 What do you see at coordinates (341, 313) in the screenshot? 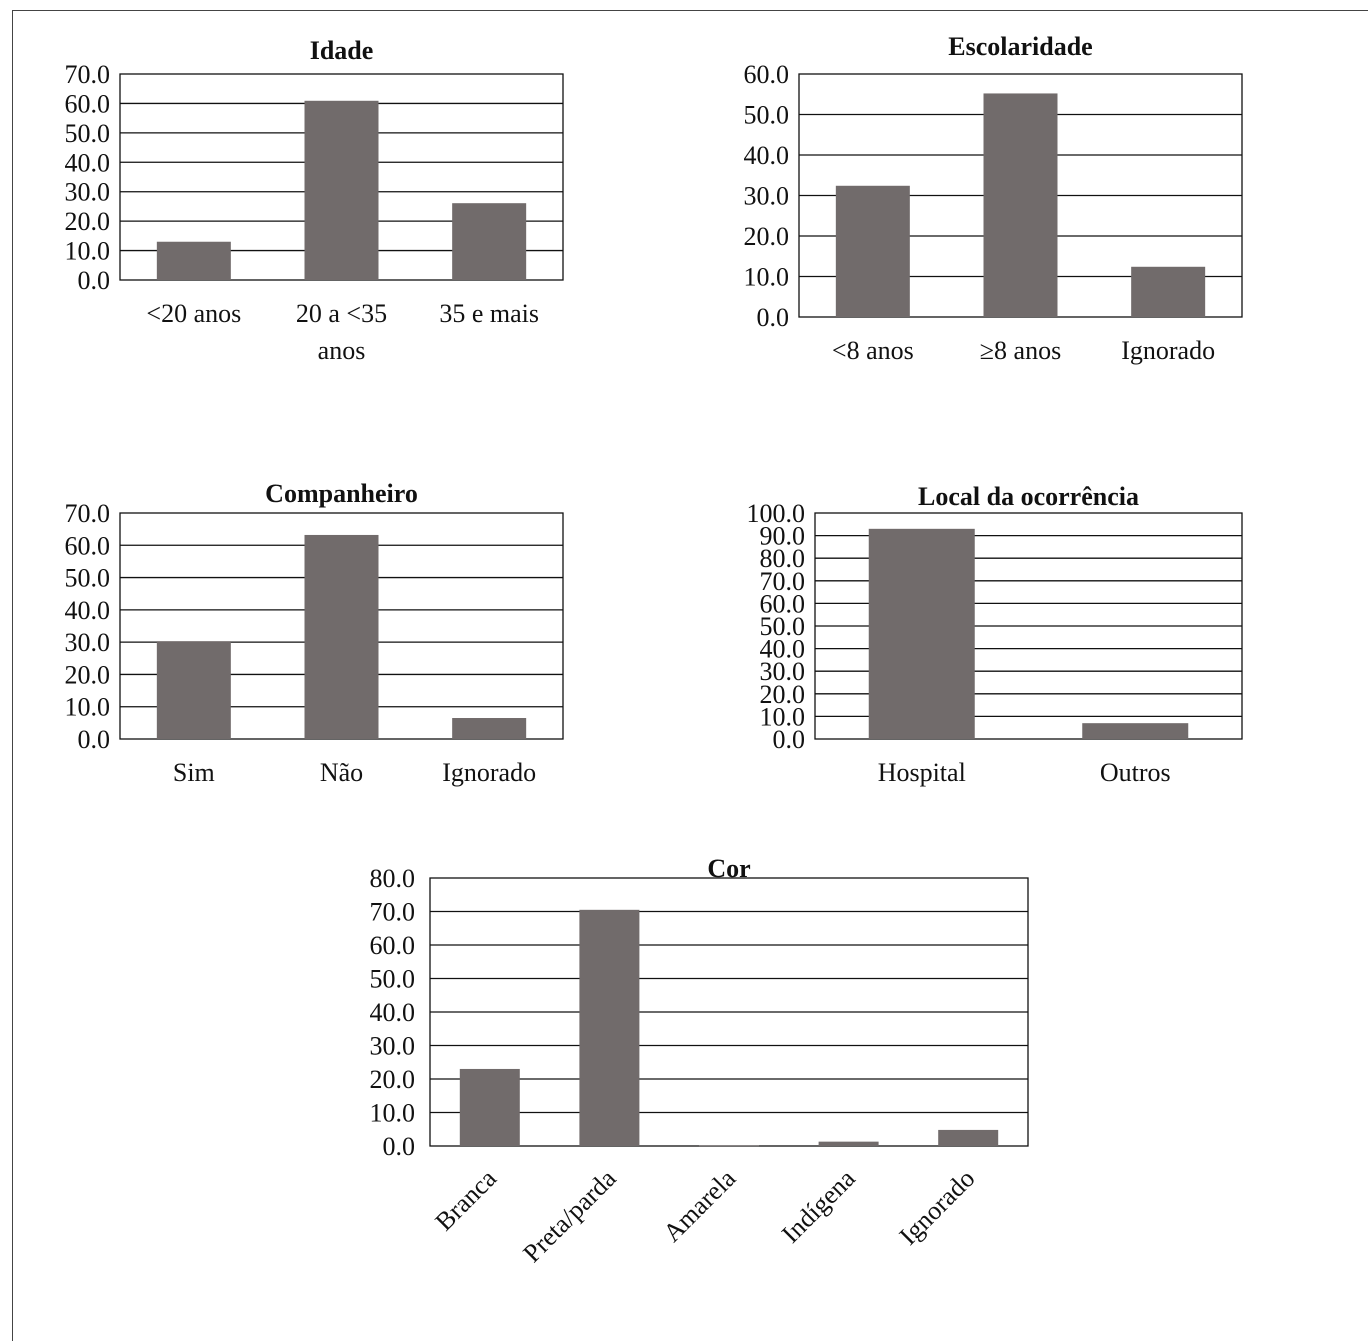
I see `category-label: 20 a <35` at bounding box center [341, 313].